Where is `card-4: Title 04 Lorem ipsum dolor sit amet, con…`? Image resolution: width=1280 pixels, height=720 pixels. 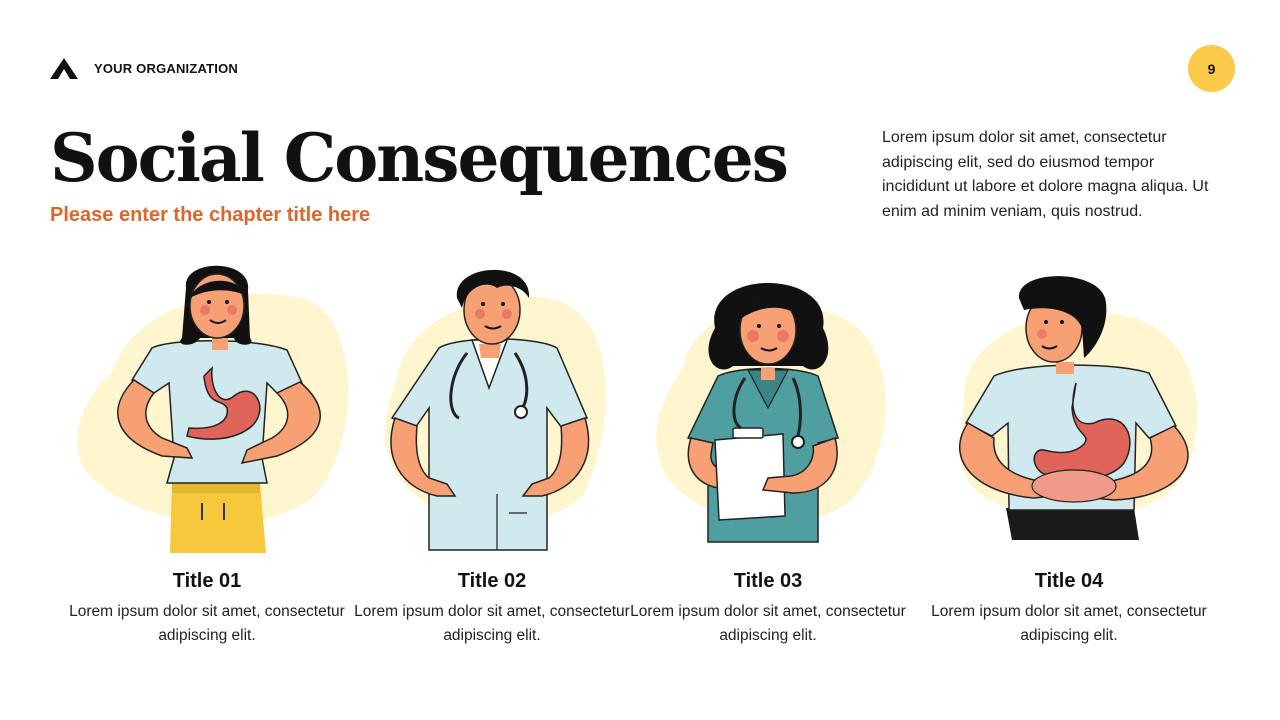 card-4: Title 04 Lorem ipsum dolor sit amet, con… is located at coordinates (1069, 458).